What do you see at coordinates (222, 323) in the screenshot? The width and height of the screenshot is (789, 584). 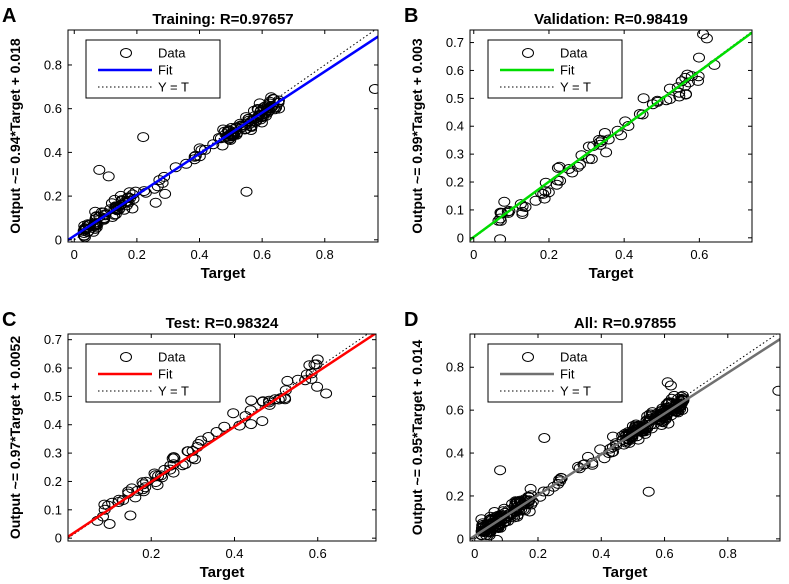 I see `chart-title: Test: R=0.98324` at bounding box center [222, 323].